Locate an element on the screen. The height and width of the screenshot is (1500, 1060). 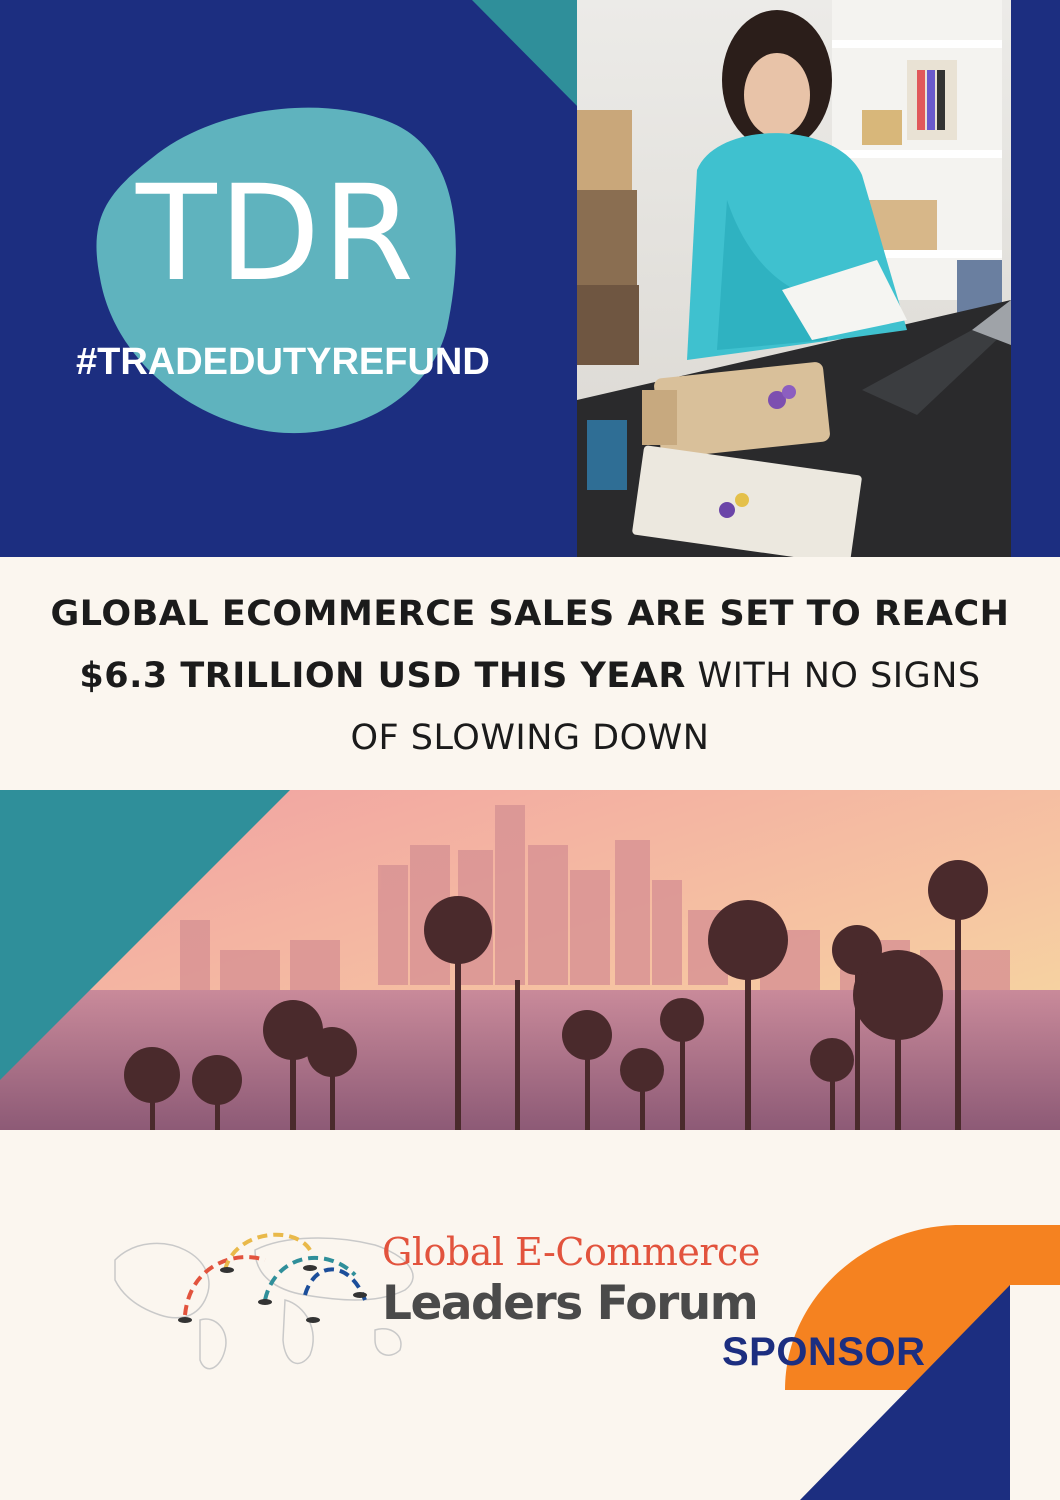
world-map-arcs-icon is located at coordinates (264, 1301).